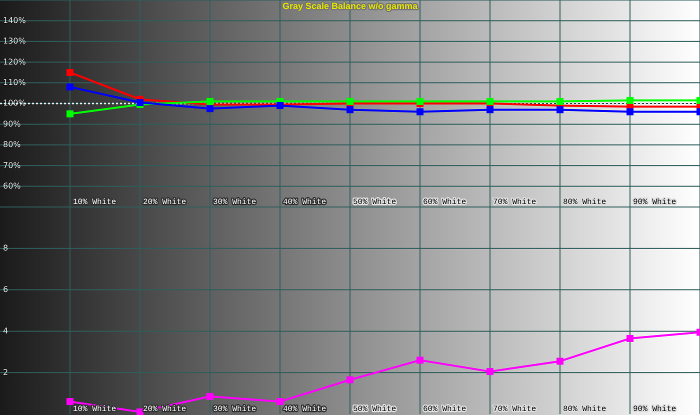 The height and width of the screenshot is (415, 700). Describe the element at coordinates (12, 185) in the screenshot. I see `y-tick-label: 60%` at that location.